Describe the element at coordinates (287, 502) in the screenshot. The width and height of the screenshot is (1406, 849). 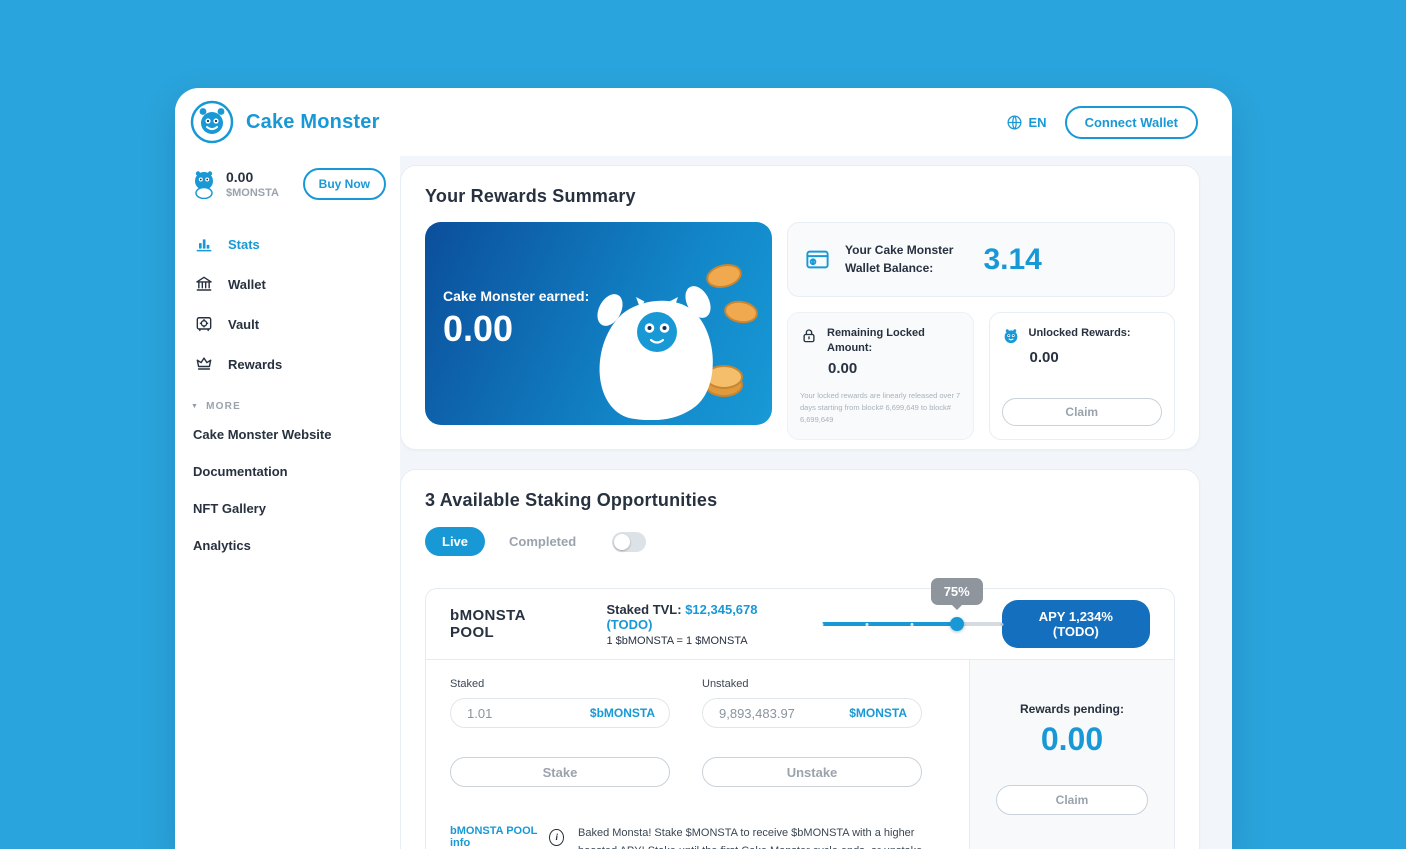
I see `sidebar: 0.00 $MONSTA Buy Now Stats` at that location.